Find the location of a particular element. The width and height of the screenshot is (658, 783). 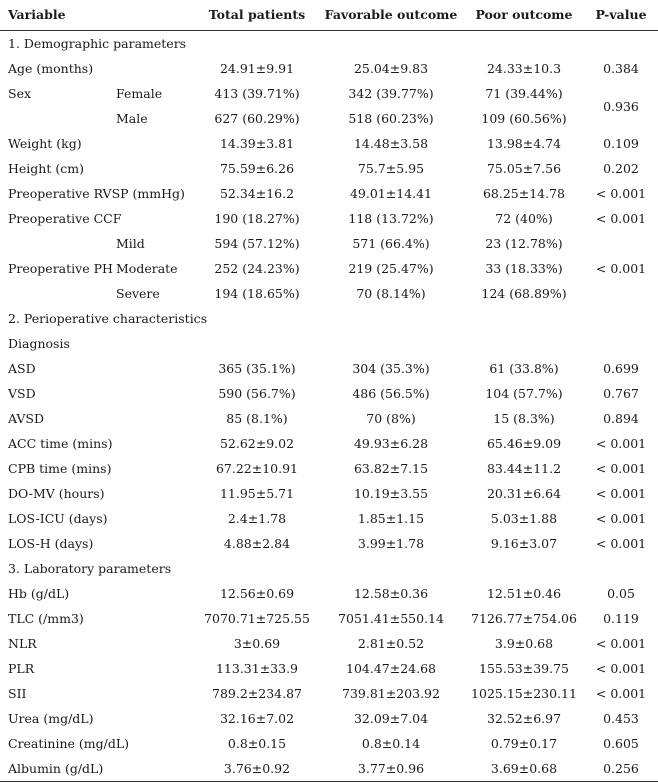

header-variable: Variable is located at coordinates (37, 14).